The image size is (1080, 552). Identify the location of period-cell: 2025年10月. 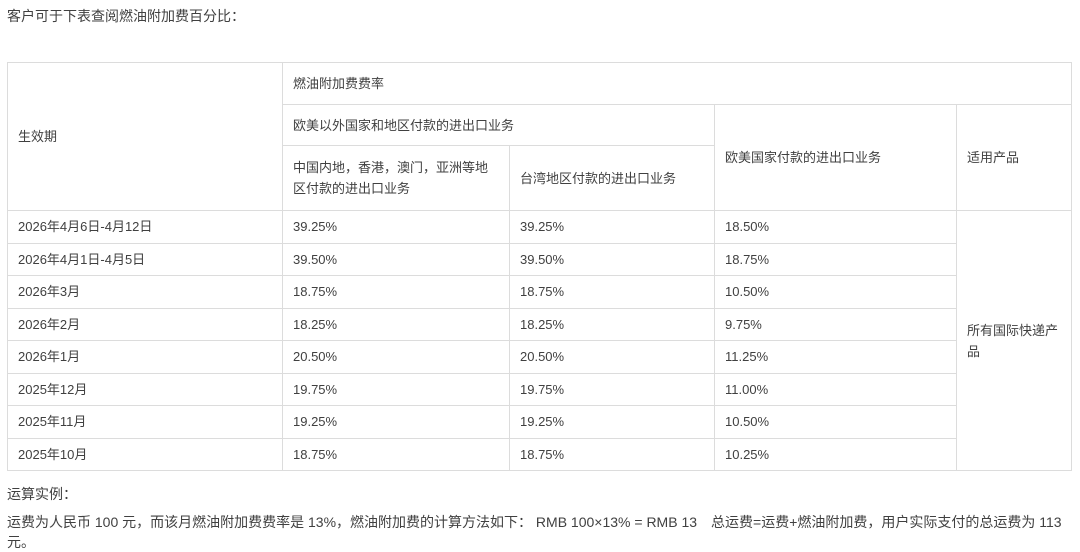
(145, 454).